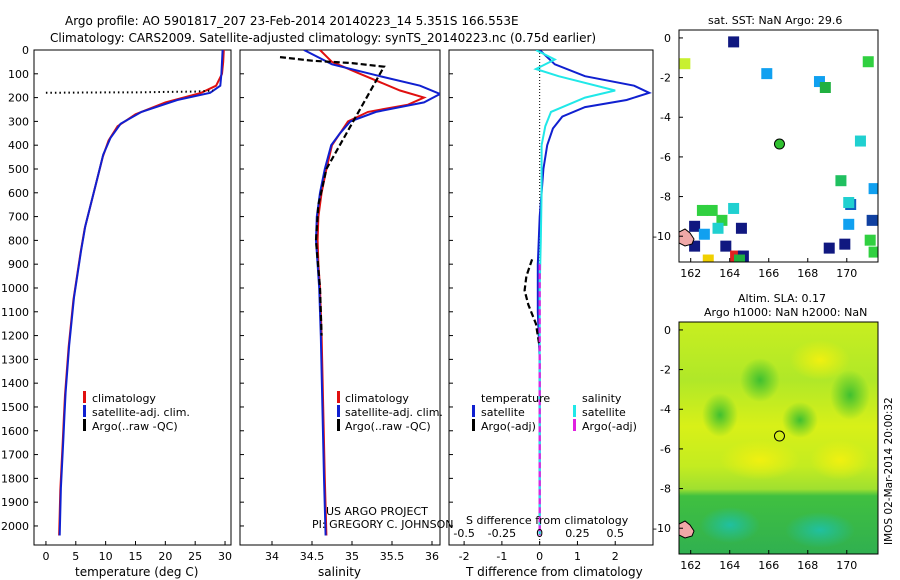 The image size is (900, 580). What do you see at coordinates (720, 415) in the screenshot?
I see `sla-low-anomaly` at bounding box center [720, 415].